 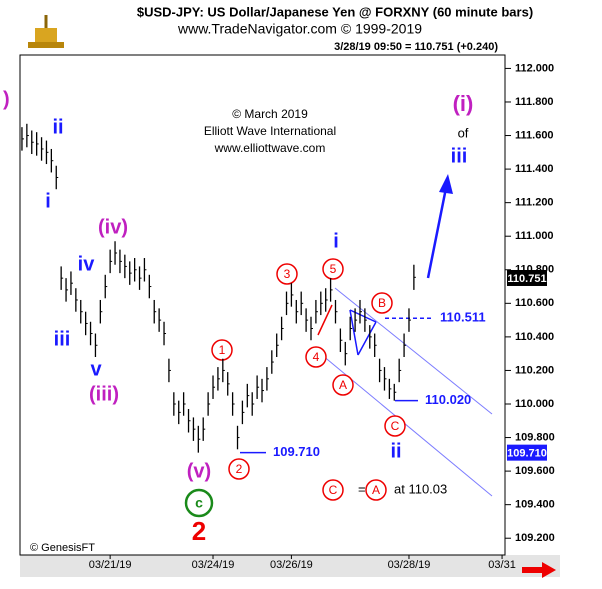 I want to click on axis-marker-label: 110.751, so click(x=526, y=279).